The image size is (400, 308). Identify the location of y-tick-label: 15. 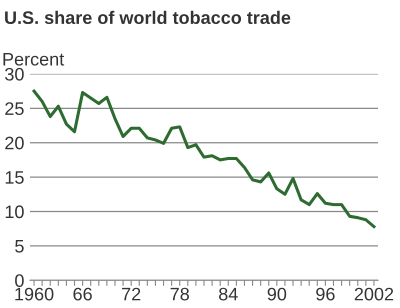
(15, 177).